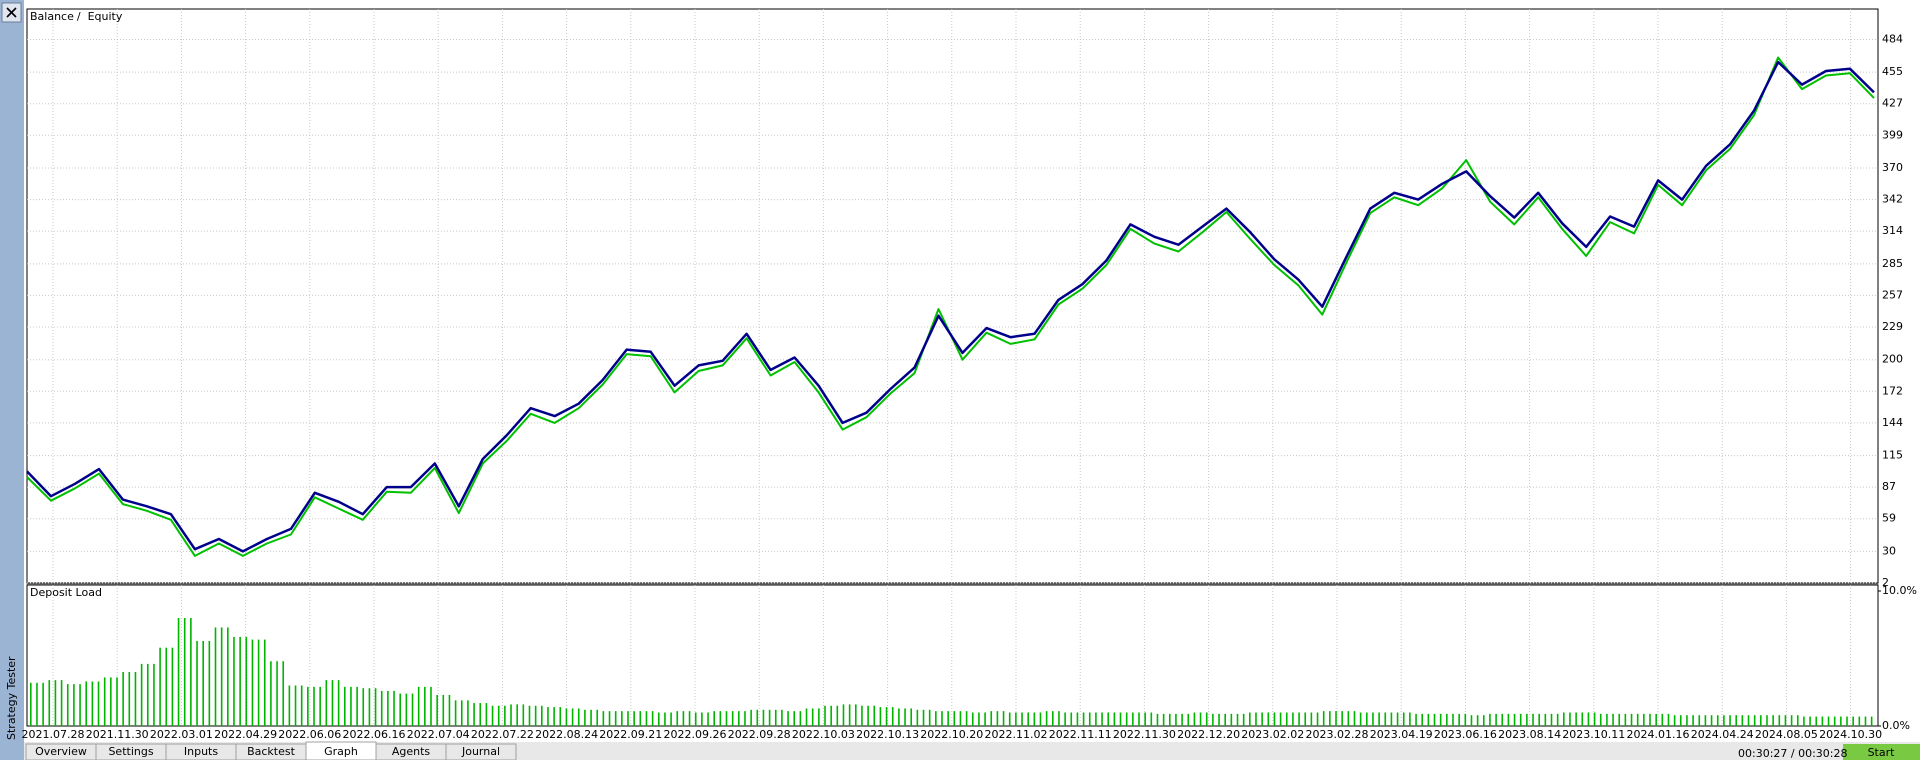 The height and width of the screenshot is (760, 1920). What do you see at coordinates (1892, 422) in the screenshot?
I see `y-tick-label: 144` at bounding box center [1892, 422].